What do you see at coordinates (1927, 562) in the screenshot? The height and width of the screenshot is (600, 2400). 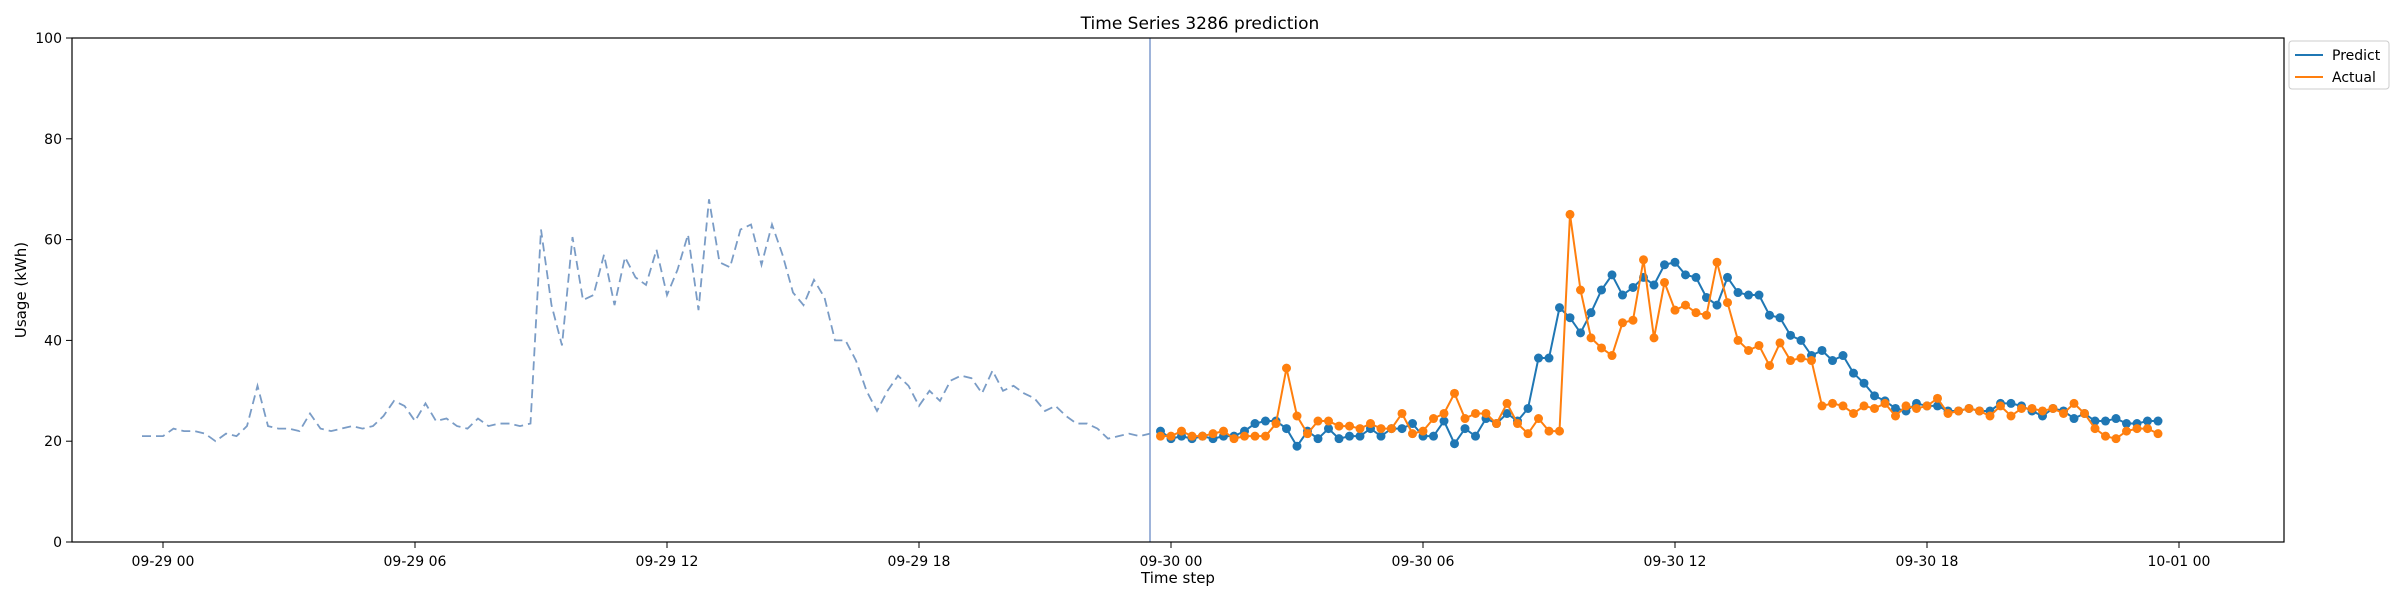 I see `x-tick-label: 09-30 18` at bounding box center [1927, 562].